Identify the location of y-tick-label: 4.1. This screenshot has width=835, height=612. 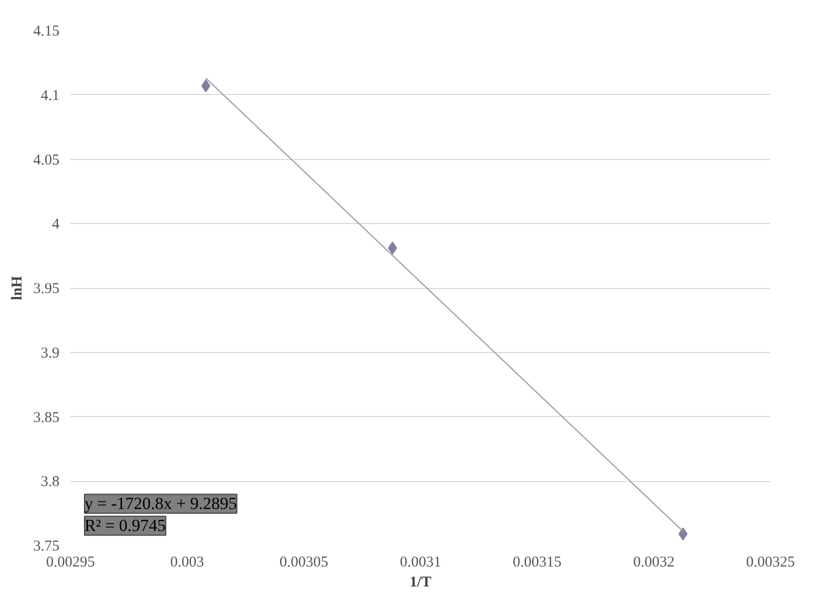
(50, 96).